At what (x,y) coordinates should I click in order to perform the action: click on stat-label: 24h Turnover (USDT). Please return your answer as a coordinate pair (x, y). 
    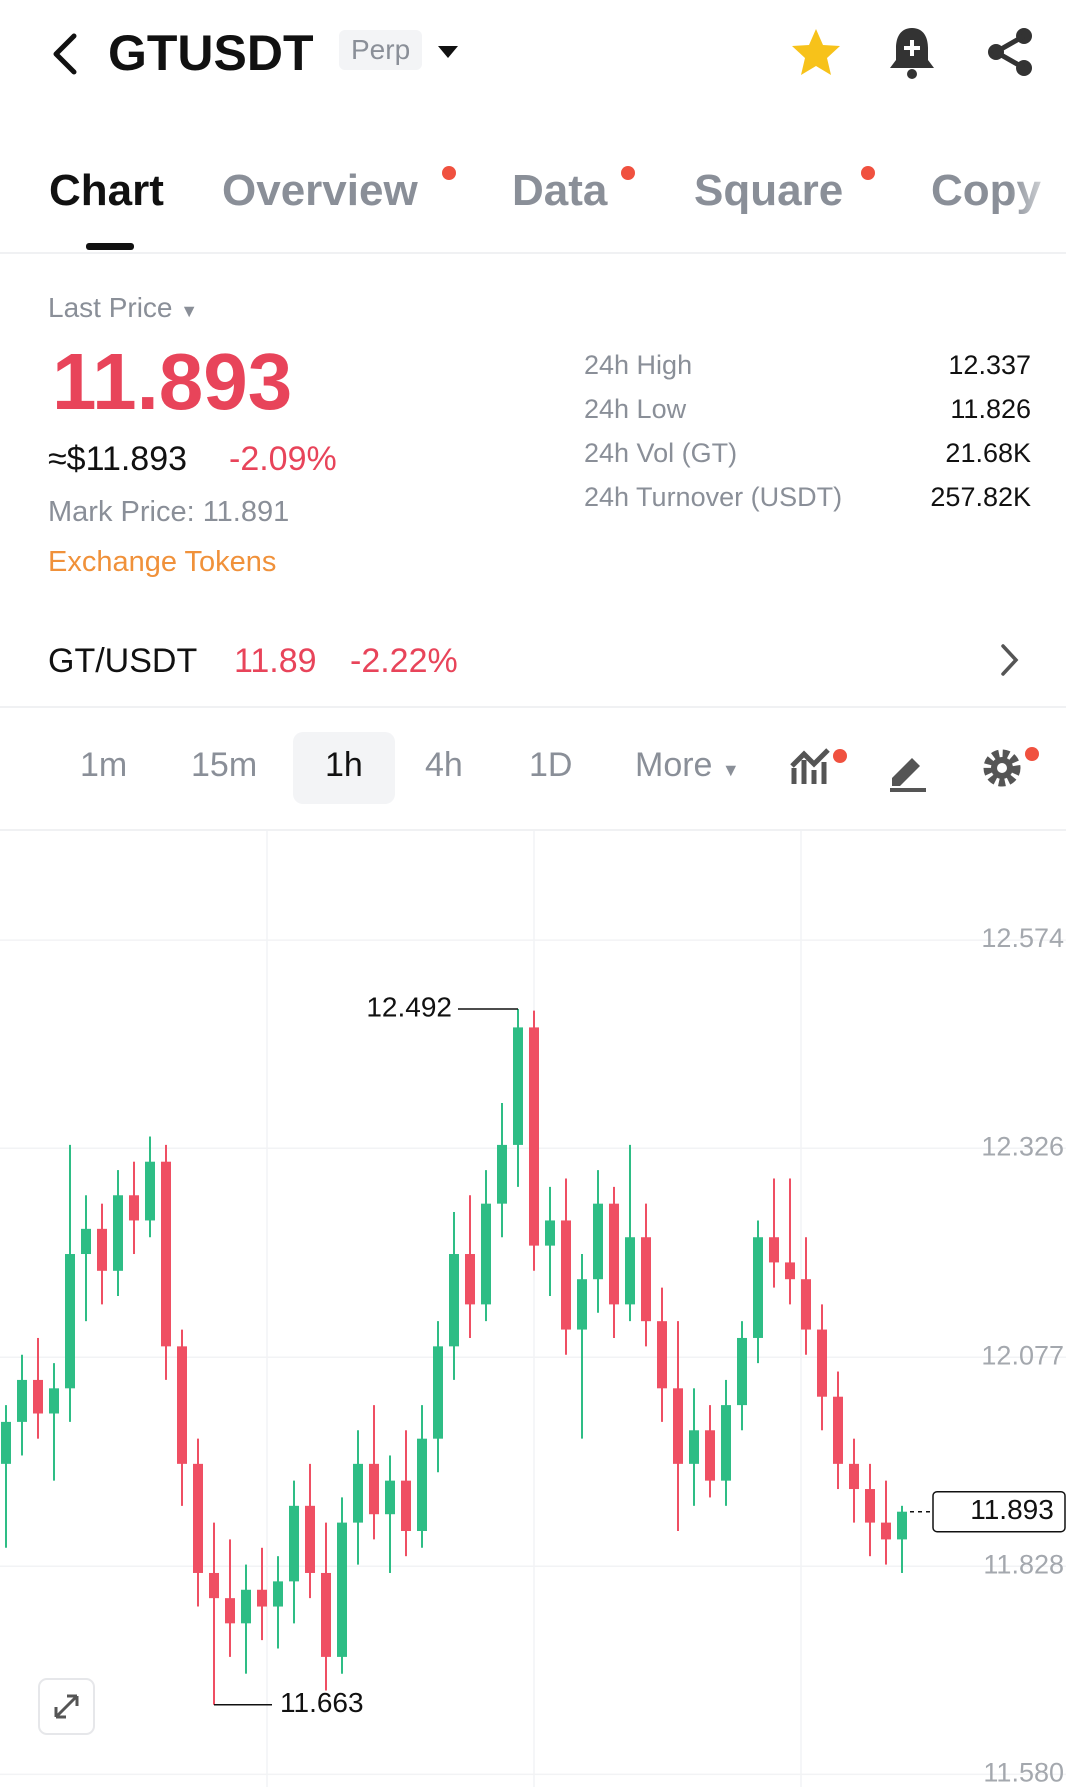
    Looking at the image, I should click on (713, 497).